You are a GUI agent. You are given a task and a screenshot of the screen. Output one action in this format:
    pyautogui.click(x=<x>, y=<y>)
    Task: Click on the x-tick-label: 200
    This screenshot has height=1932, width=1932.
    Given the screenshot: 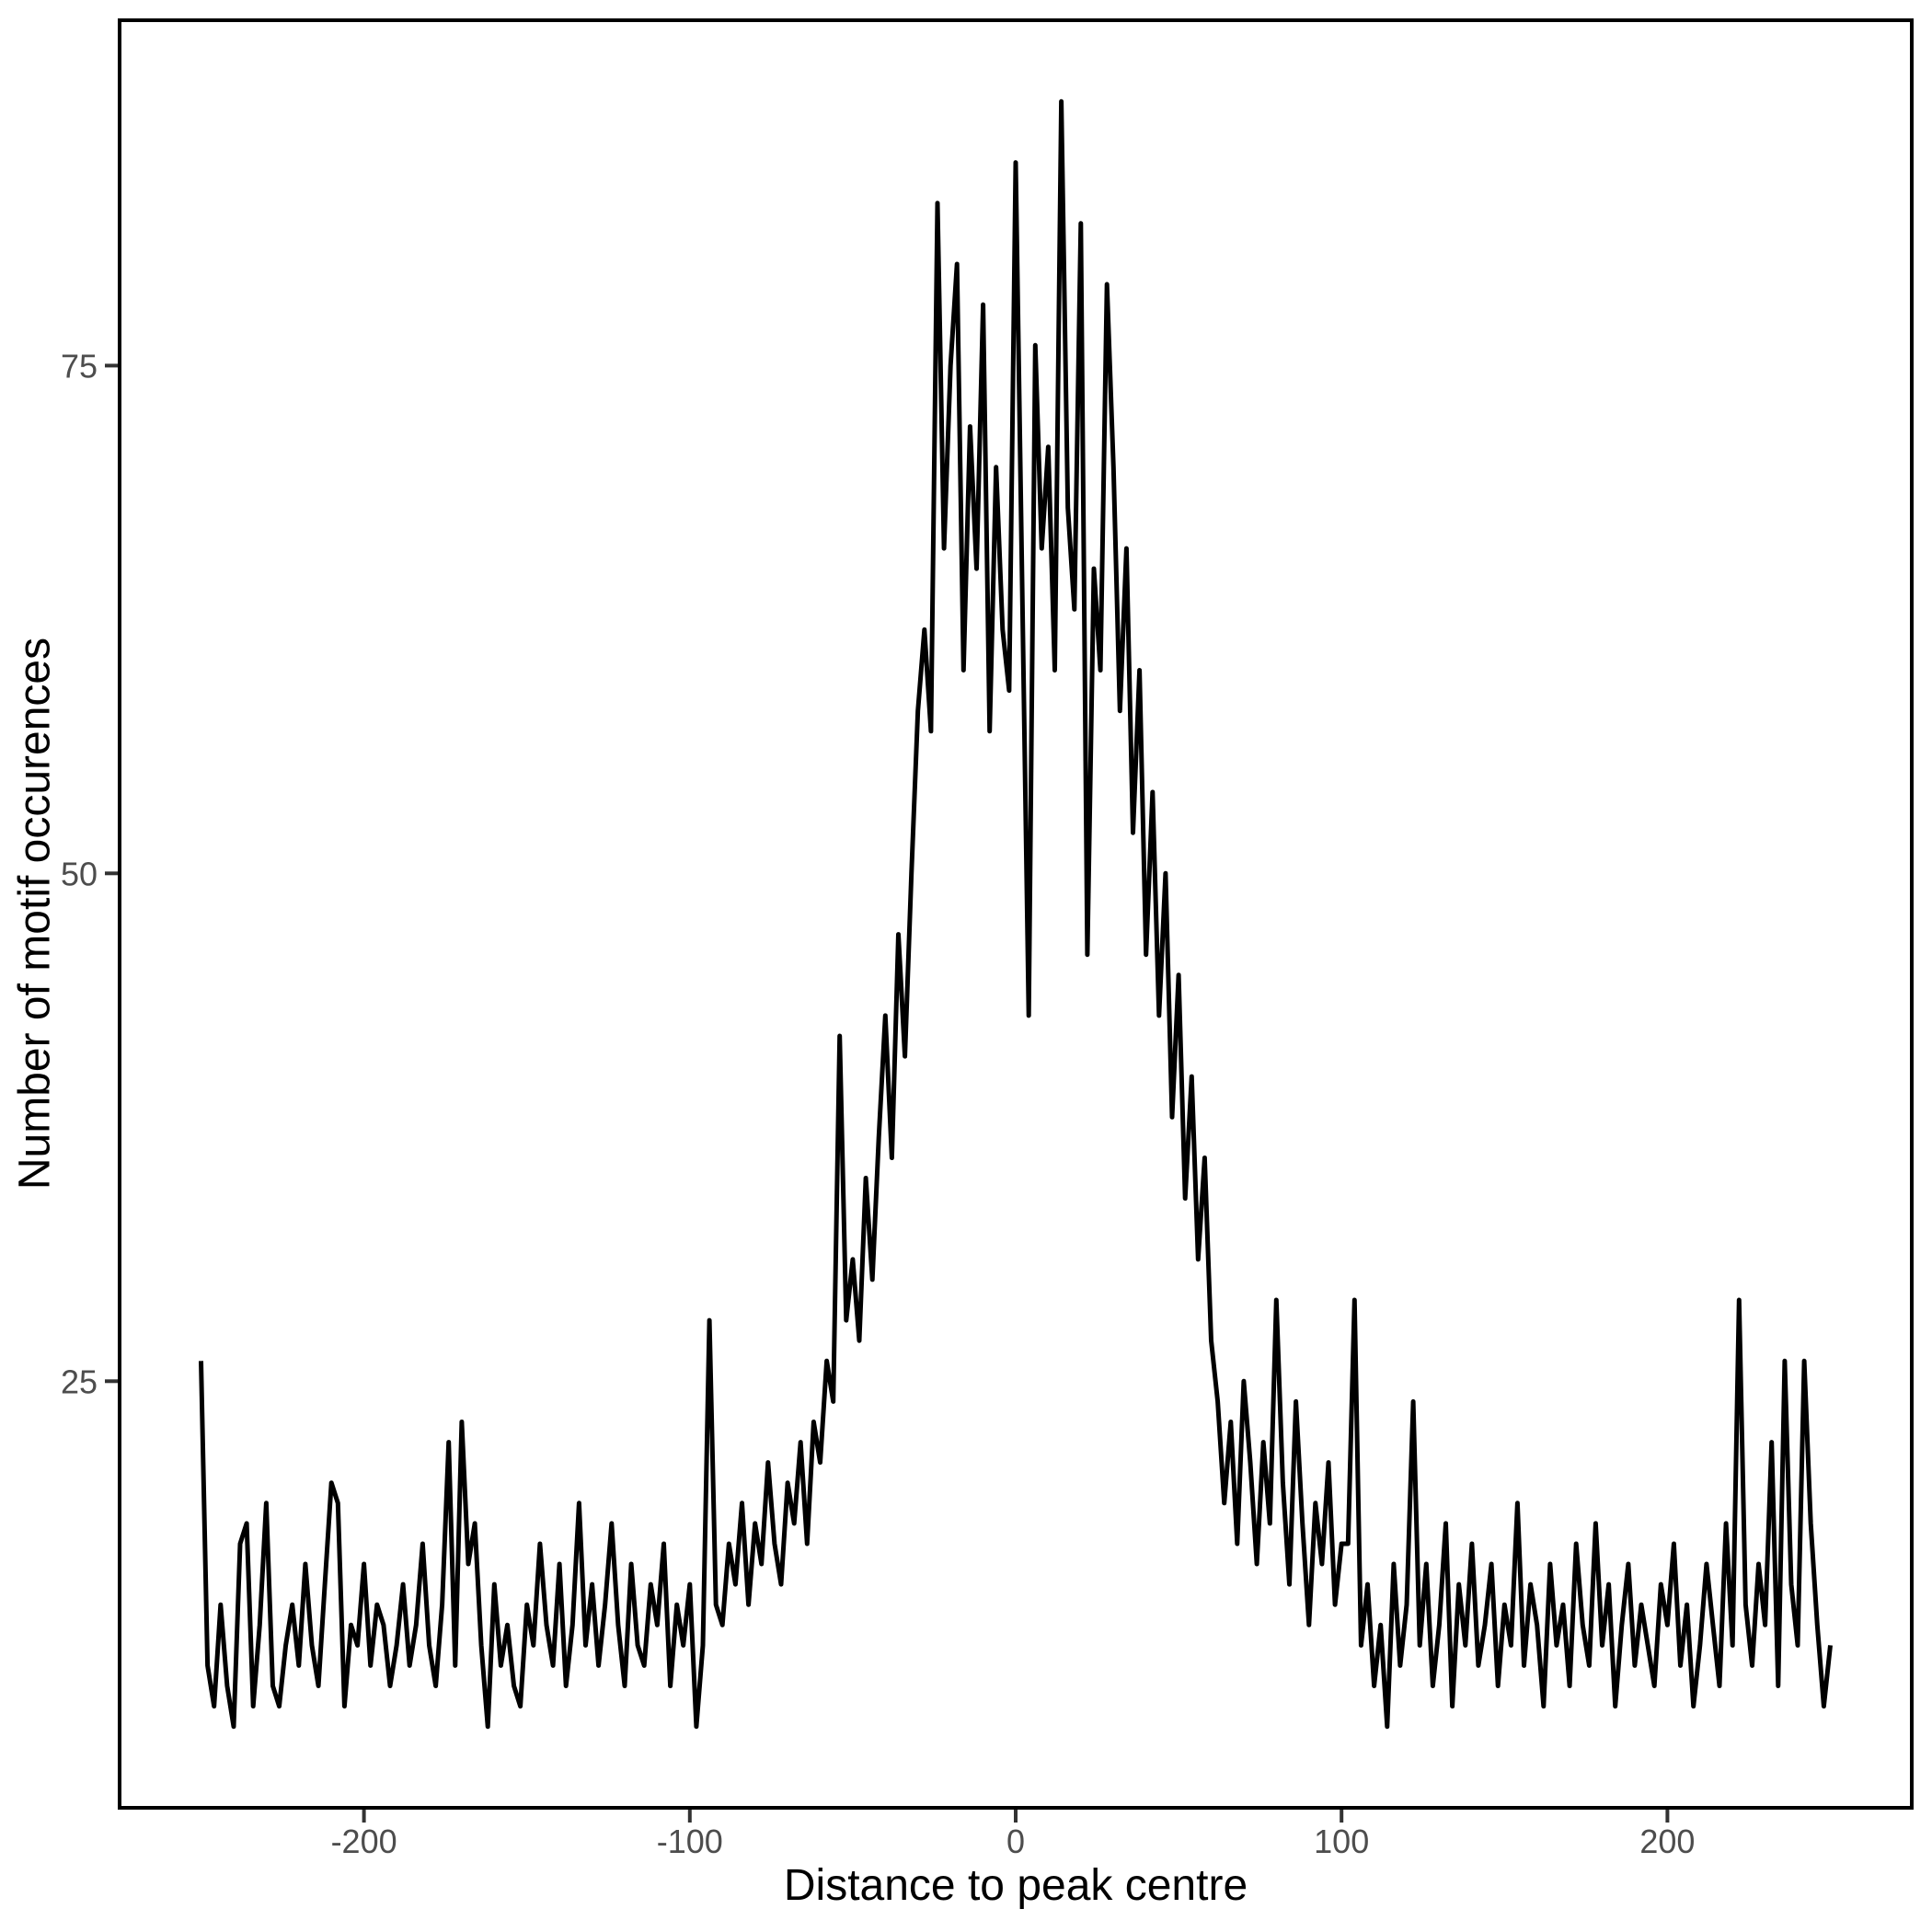 What is the action you would take?
    pyautogui.click(x=1667, y=1841)
    